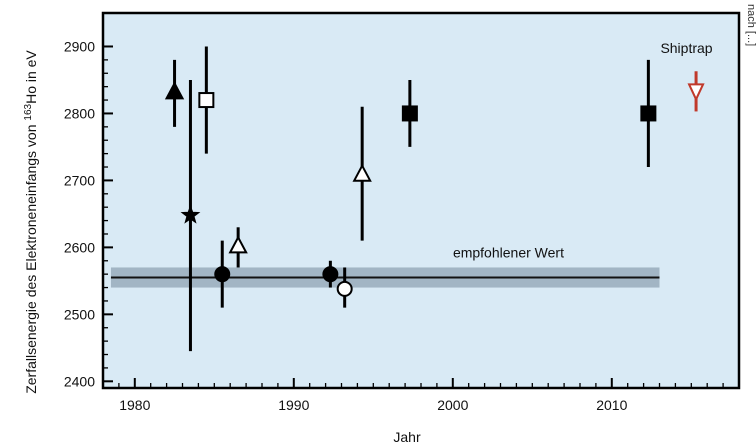 The width and height of the screenshot is (756, 448). I want to click on annotation-0: Shiptrap, so click(686, 48).